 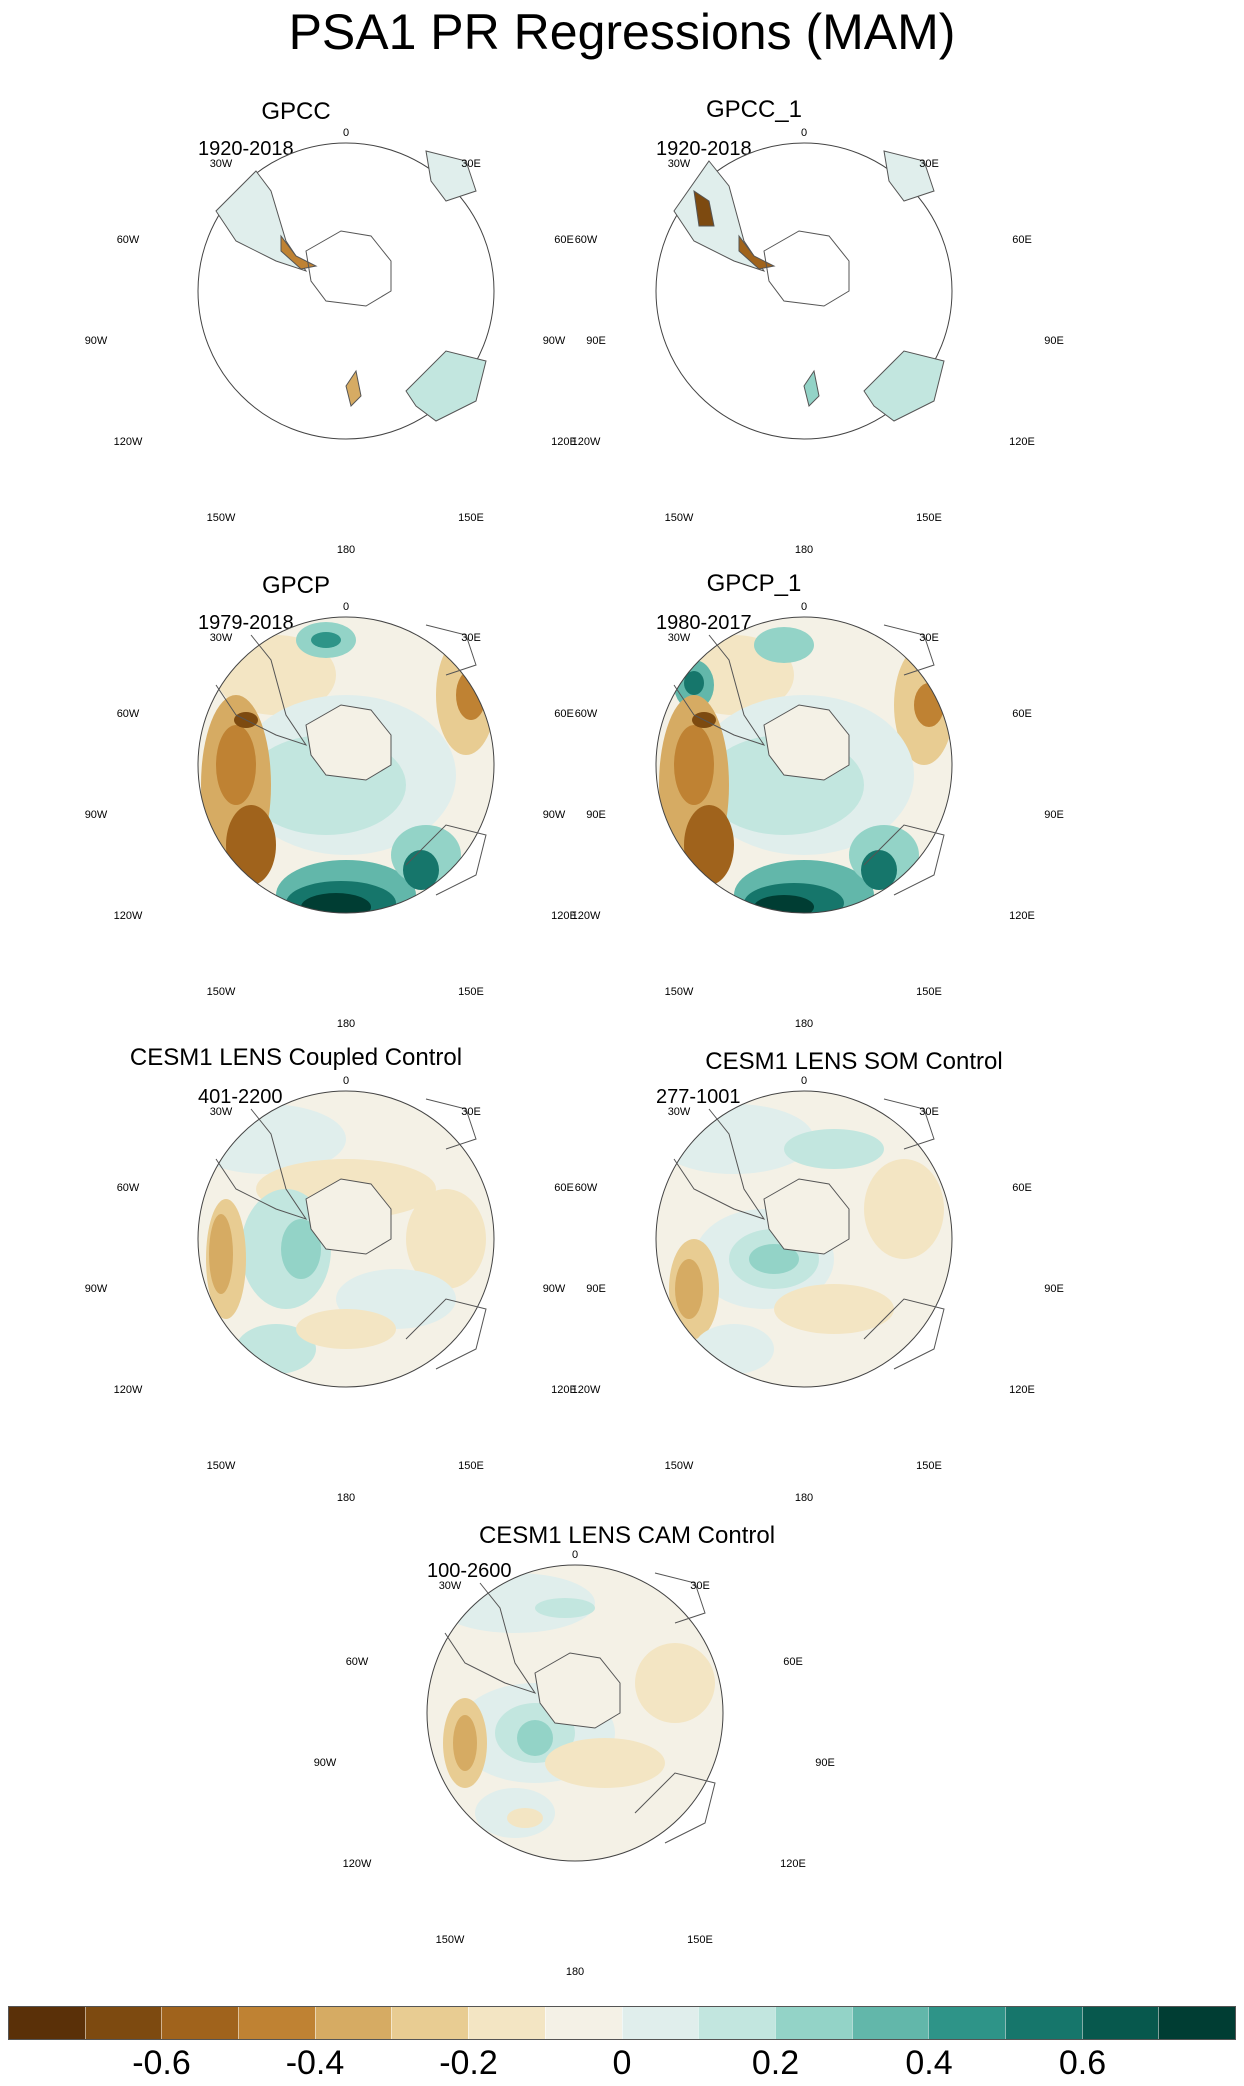 I want to click on panel-period: 1979-2018, so click(x=246, y=623).